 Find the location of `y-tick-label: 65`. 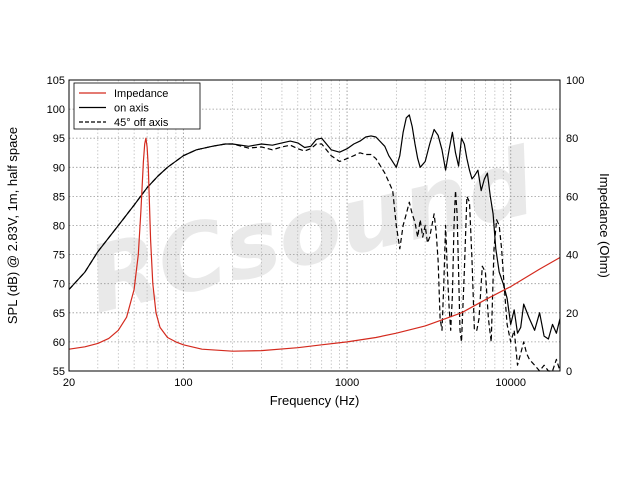

y-tick-label: 65 is located at coordinates (59, 314).